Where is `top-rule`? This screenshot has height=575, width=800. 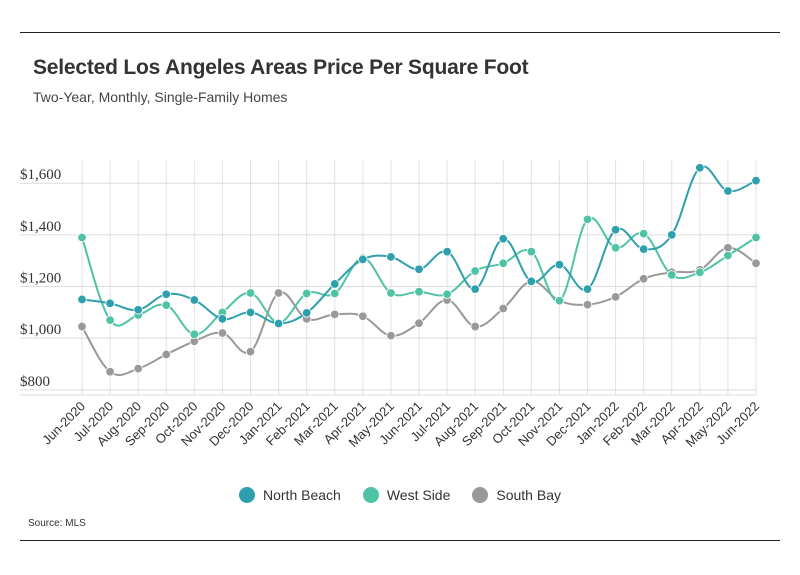 top-rule is located at coordinates (400, 32).